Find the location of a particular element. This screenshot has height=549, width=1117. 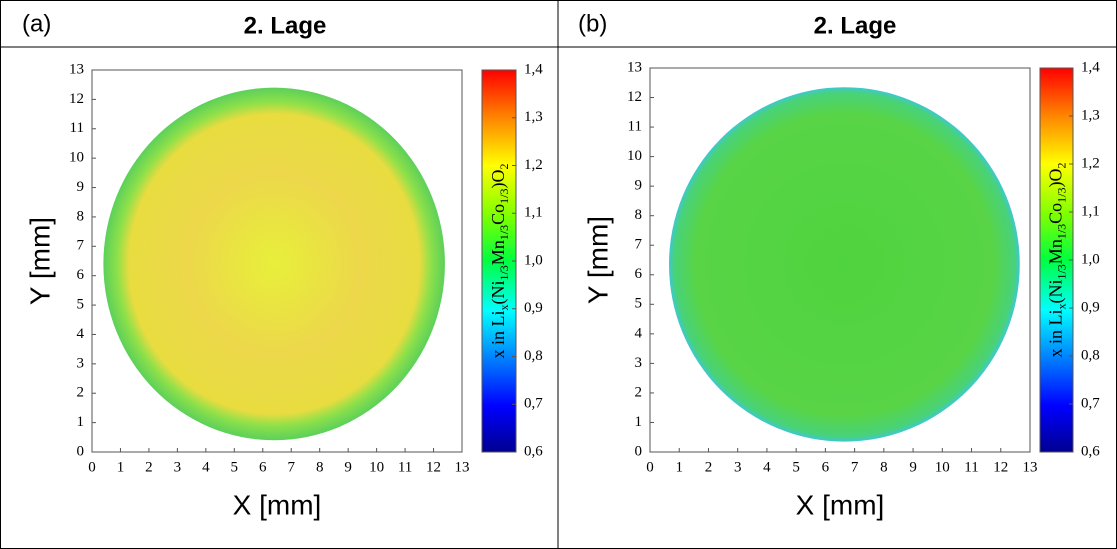

colorbar is located at coordinates (499, 261).